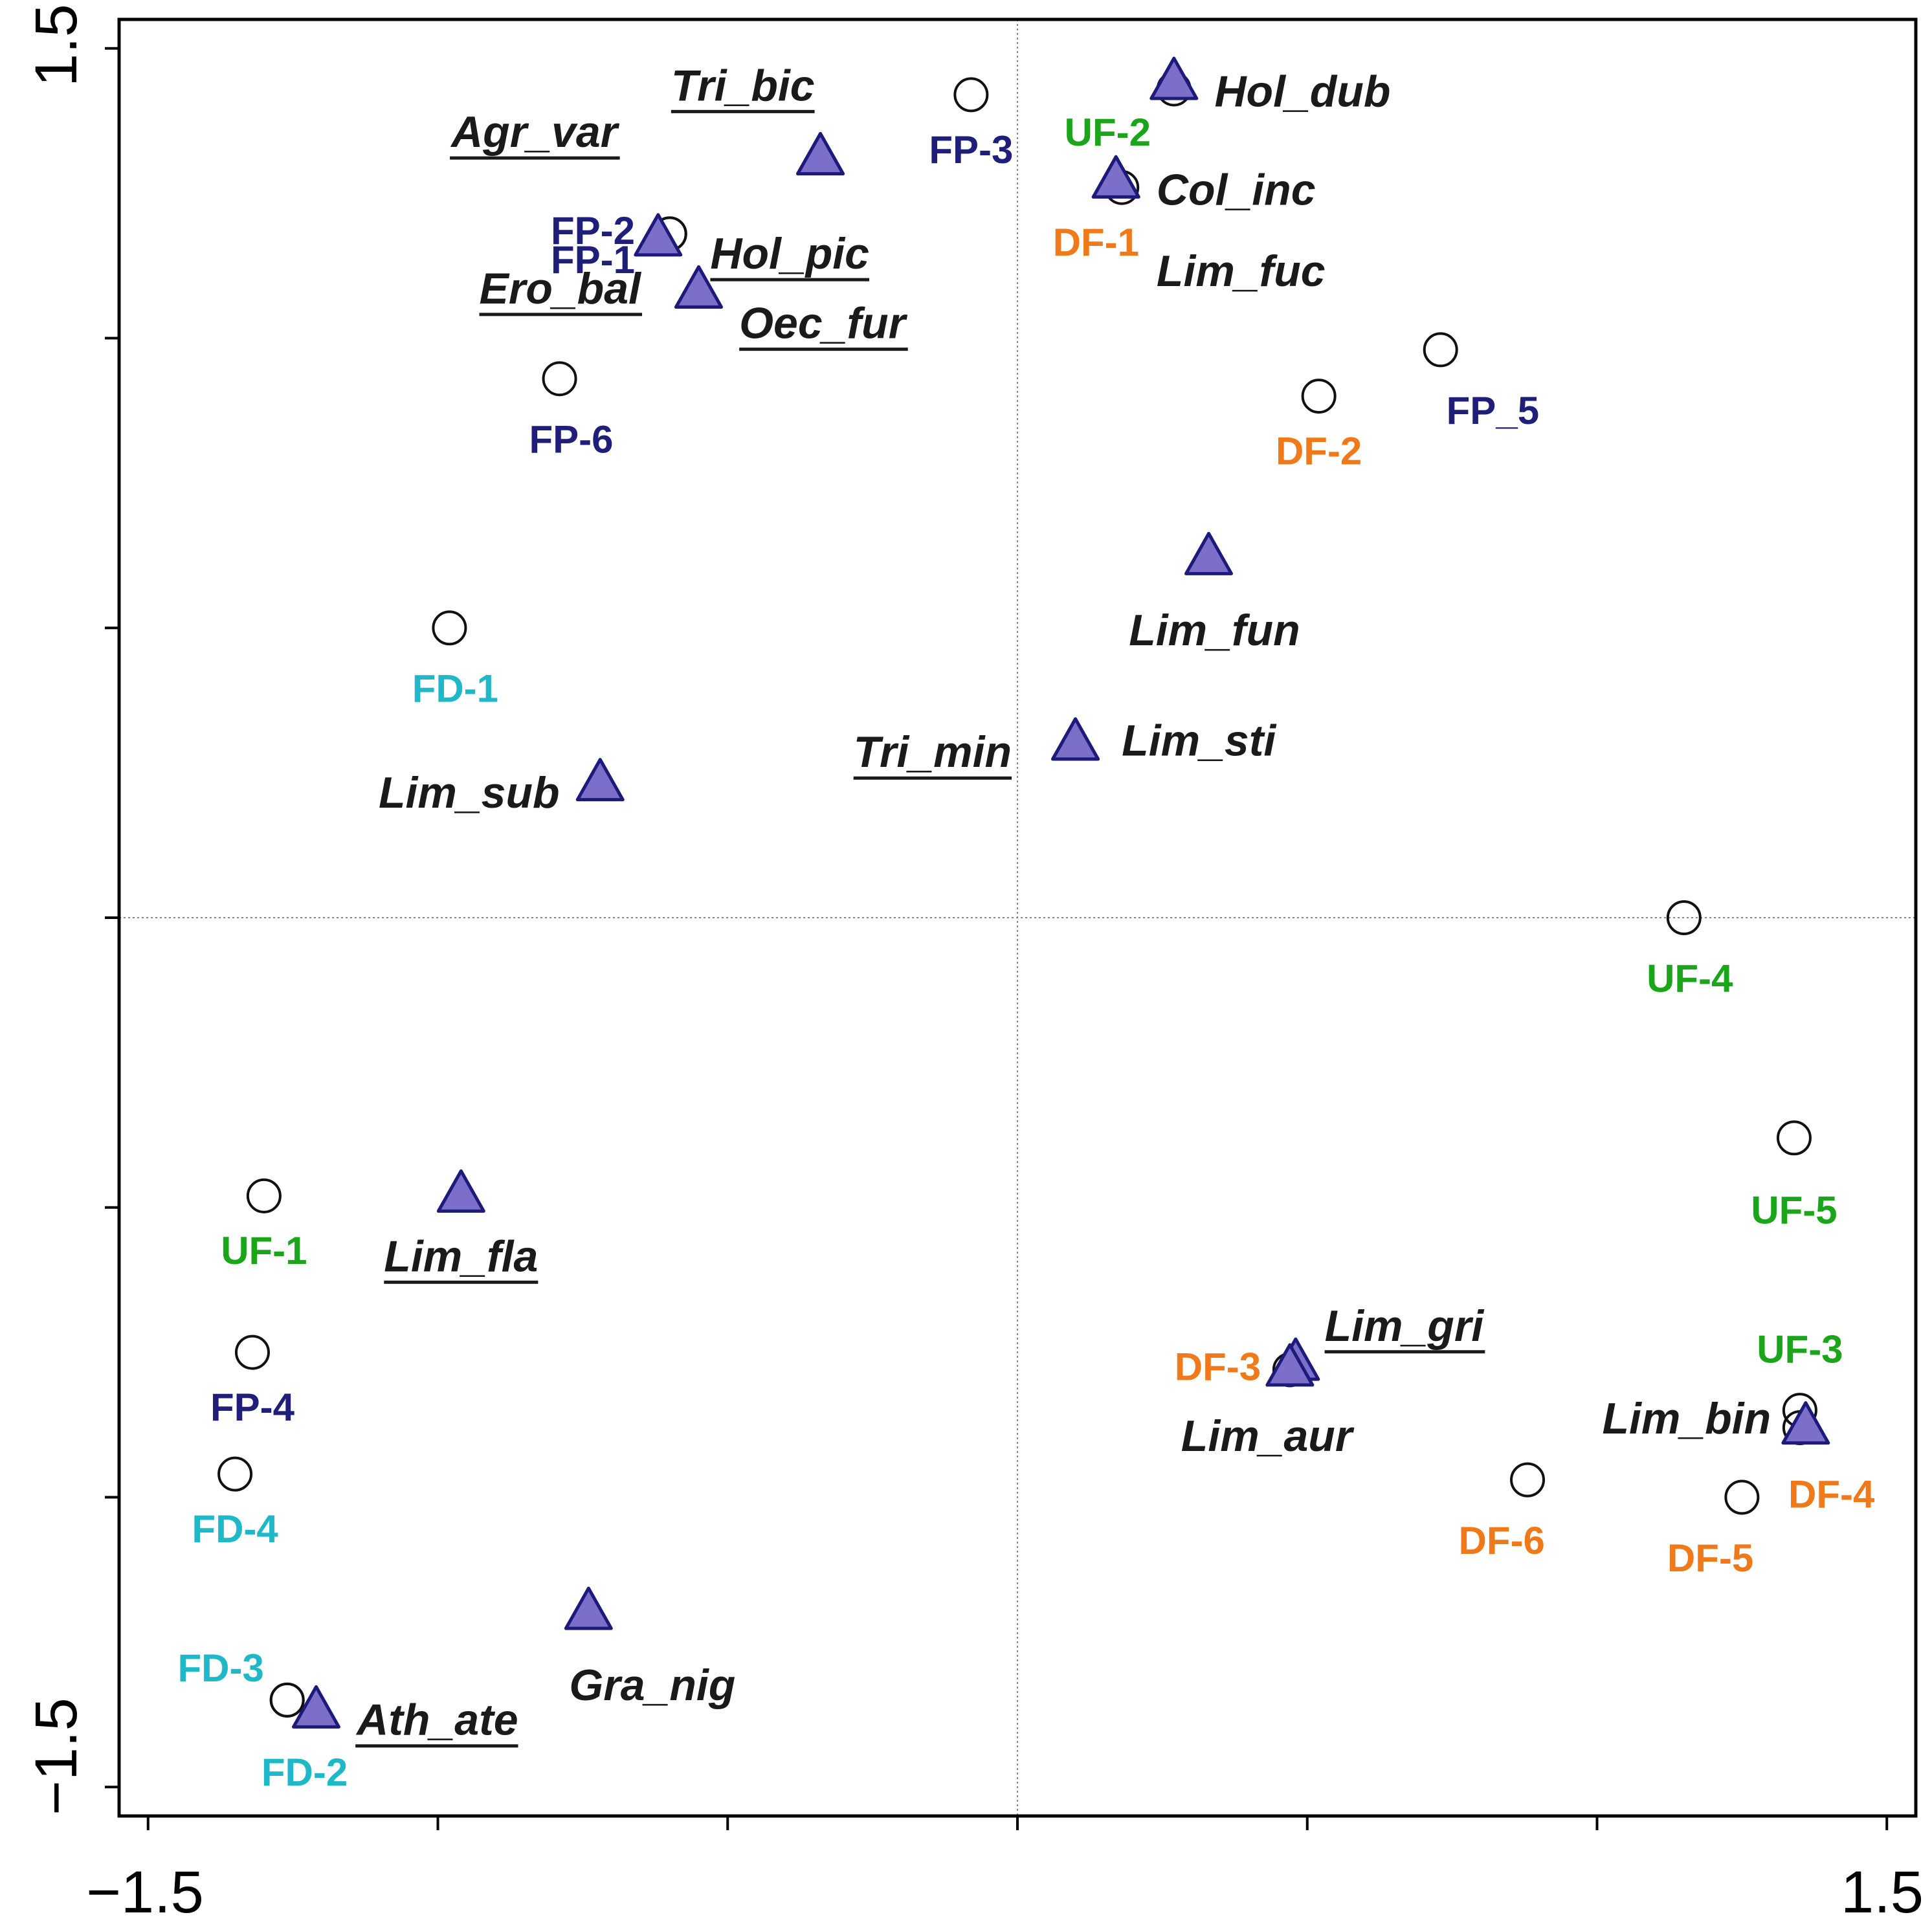  What do you see at coordinates (1096, 242) in the screenshot?
I see `site-label: DF-1` at bounding box center [1096, 242].